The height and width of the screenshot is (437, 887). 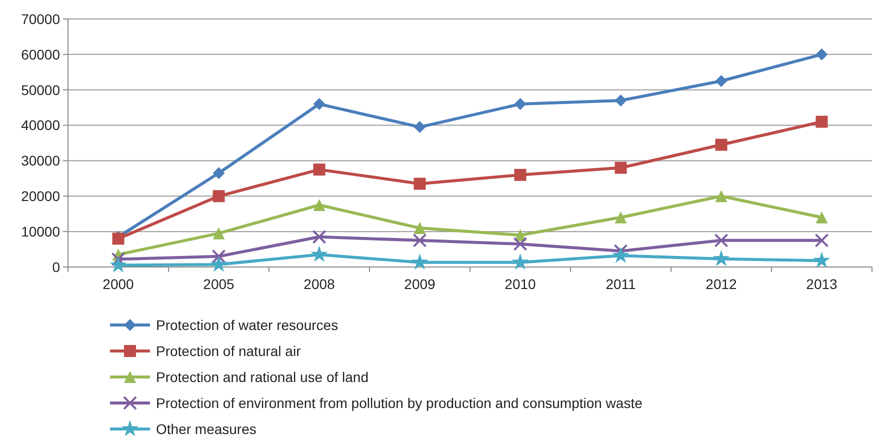 What do you see at coordinates (40, 18) in the screenshot?
I see `y-tick-label: 70000` at bounding box center [40, 18].